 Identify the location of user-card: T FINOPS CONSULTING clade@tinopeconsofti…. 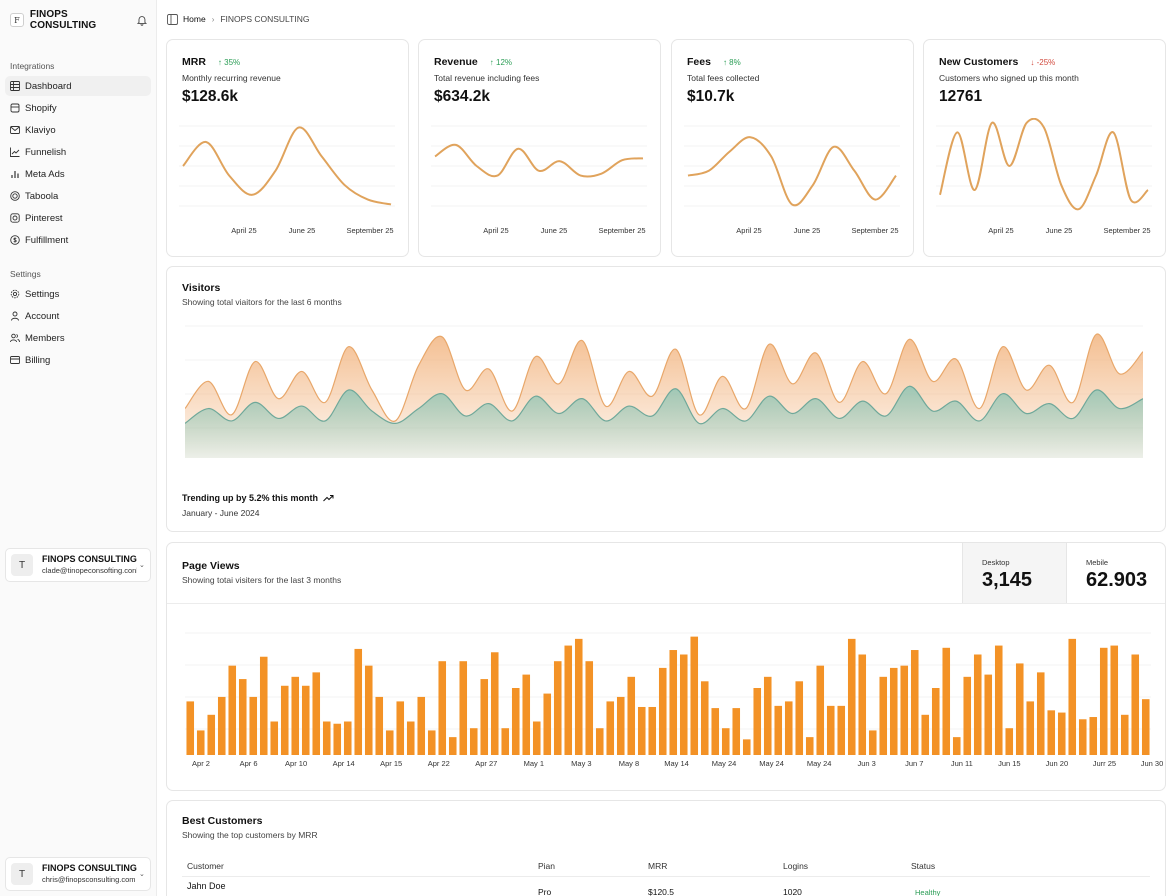
(78, 565).